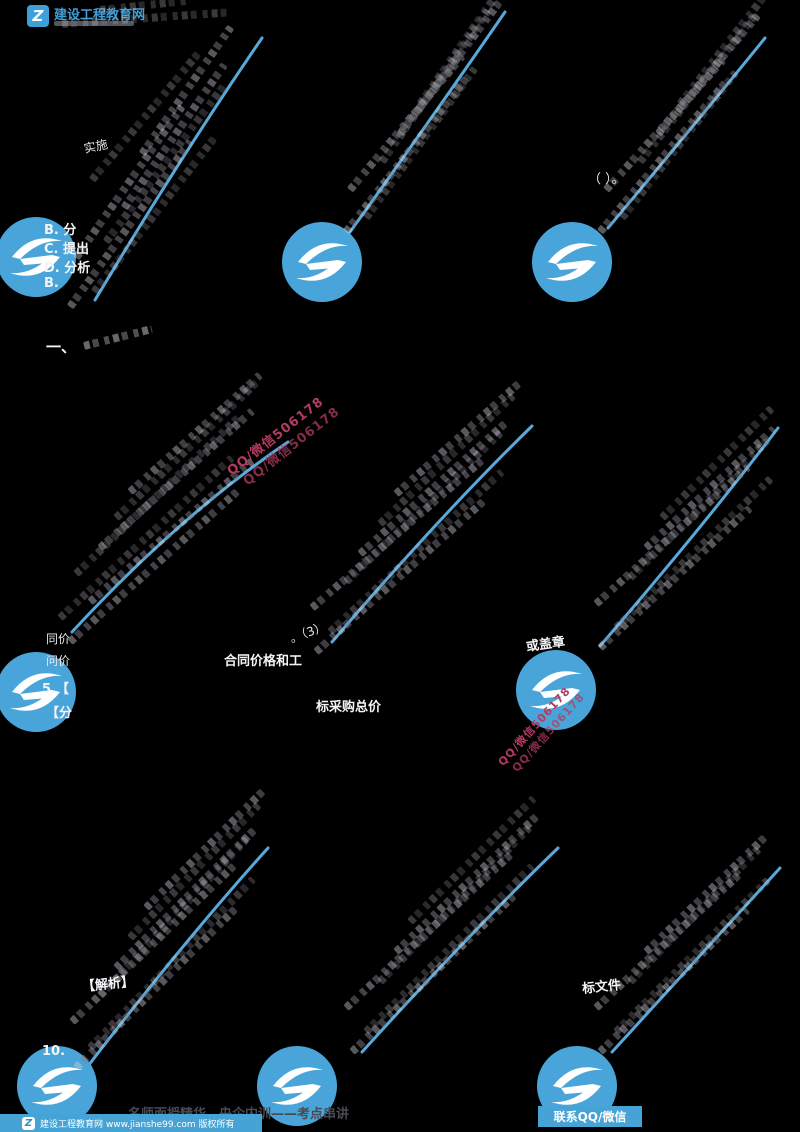 This screenshot has width=800, height=1132. I want to click on text-fragment: 问价, so click(58, 661).